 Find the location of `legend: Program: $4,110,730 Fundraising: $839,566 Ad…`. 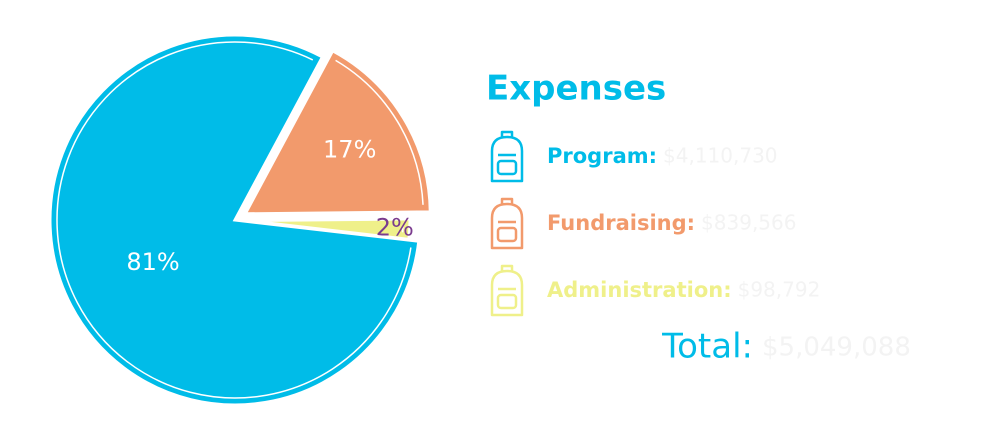

legend: Program: $4,110,730 Fundraising: $839,566 Ad… is located at coordinates (655, 223).